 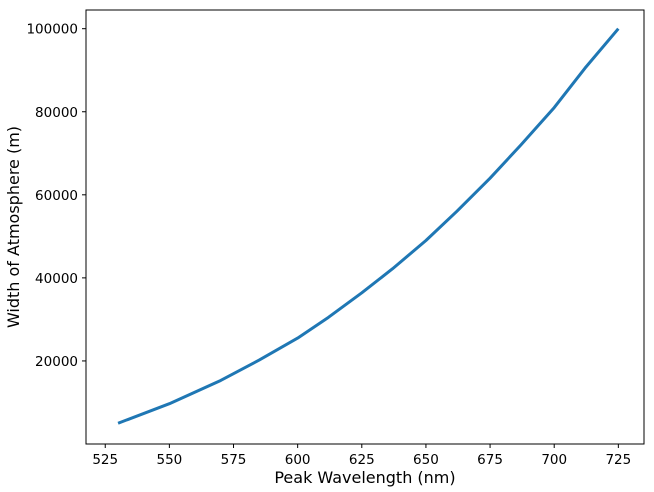 I want to click on x-tick-label: 600, so click(x=298, y=460).